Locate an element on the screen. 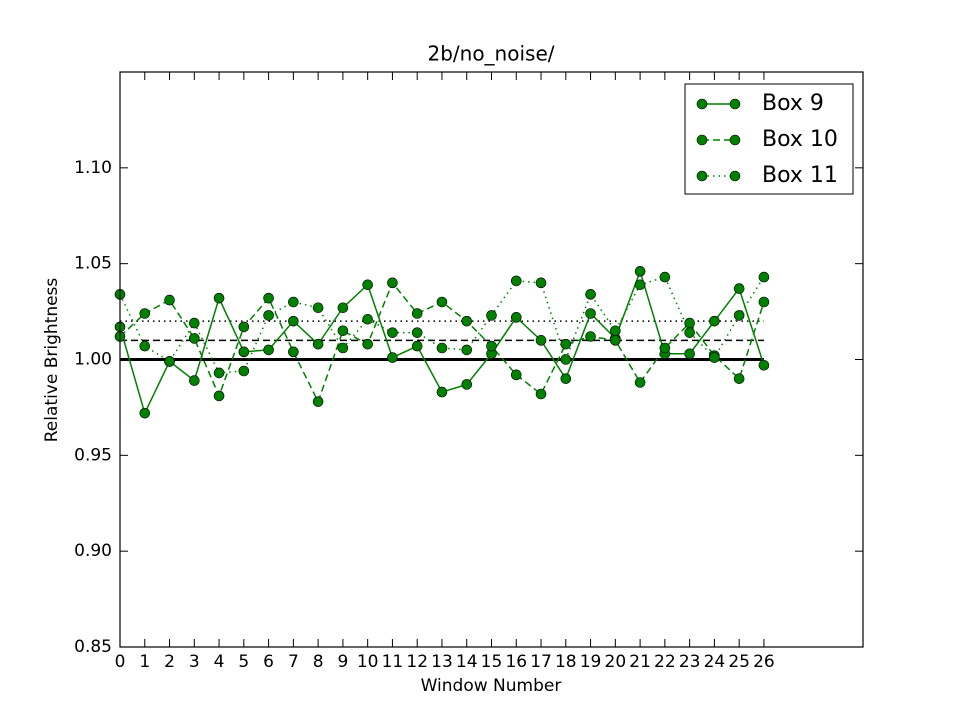  x-tick-label: 25 is located at coordinates (739, 662).